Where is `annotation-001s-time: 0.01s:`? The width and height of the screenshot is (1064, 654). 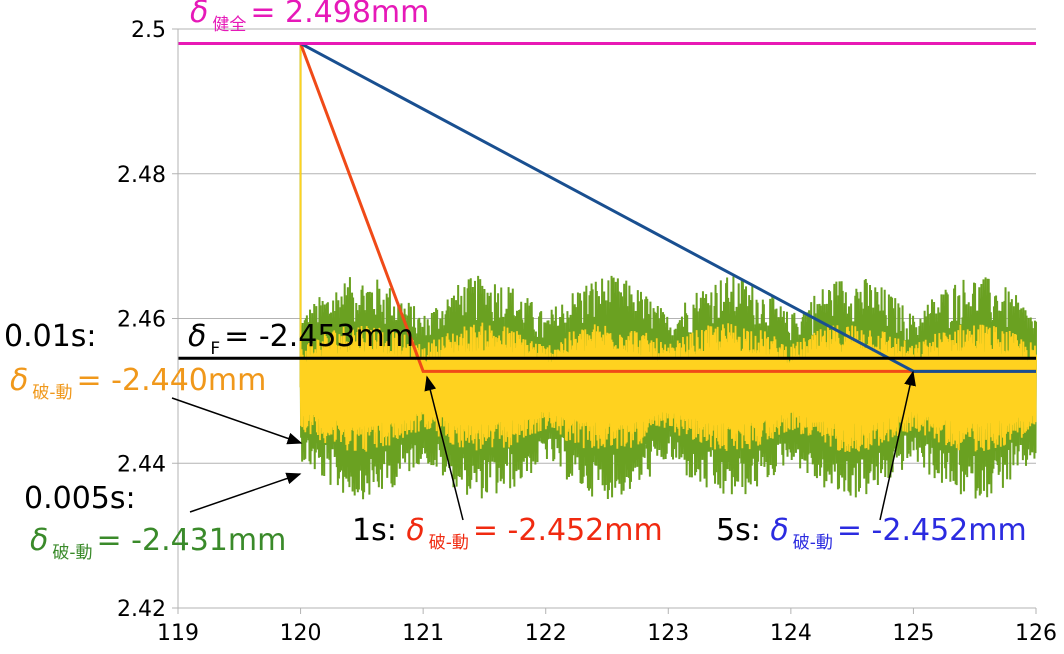 annotation-001s-time: 0.01s: is located at coordinates (50, 337).